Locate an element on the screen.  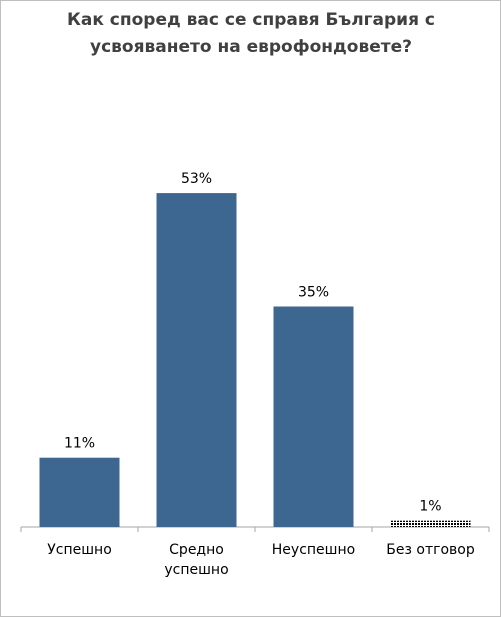
x-tick-label: Средно успешно is located at coordinates (196, 560).